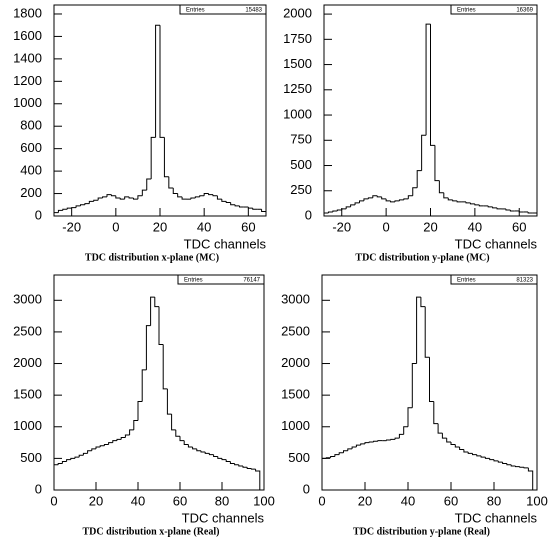  I want to click on y-tick-label: 1250, so click(297, 88).